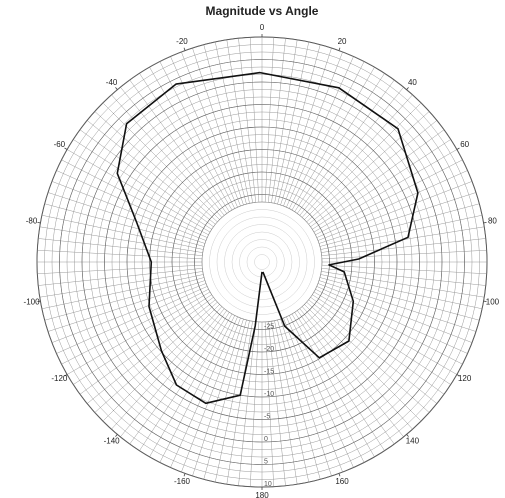 The height and width of the screenshot is (498, 505). Describe the element at coordinates (464, 144) in the screenshot. I see `theta-tick-label: 60` at that location.